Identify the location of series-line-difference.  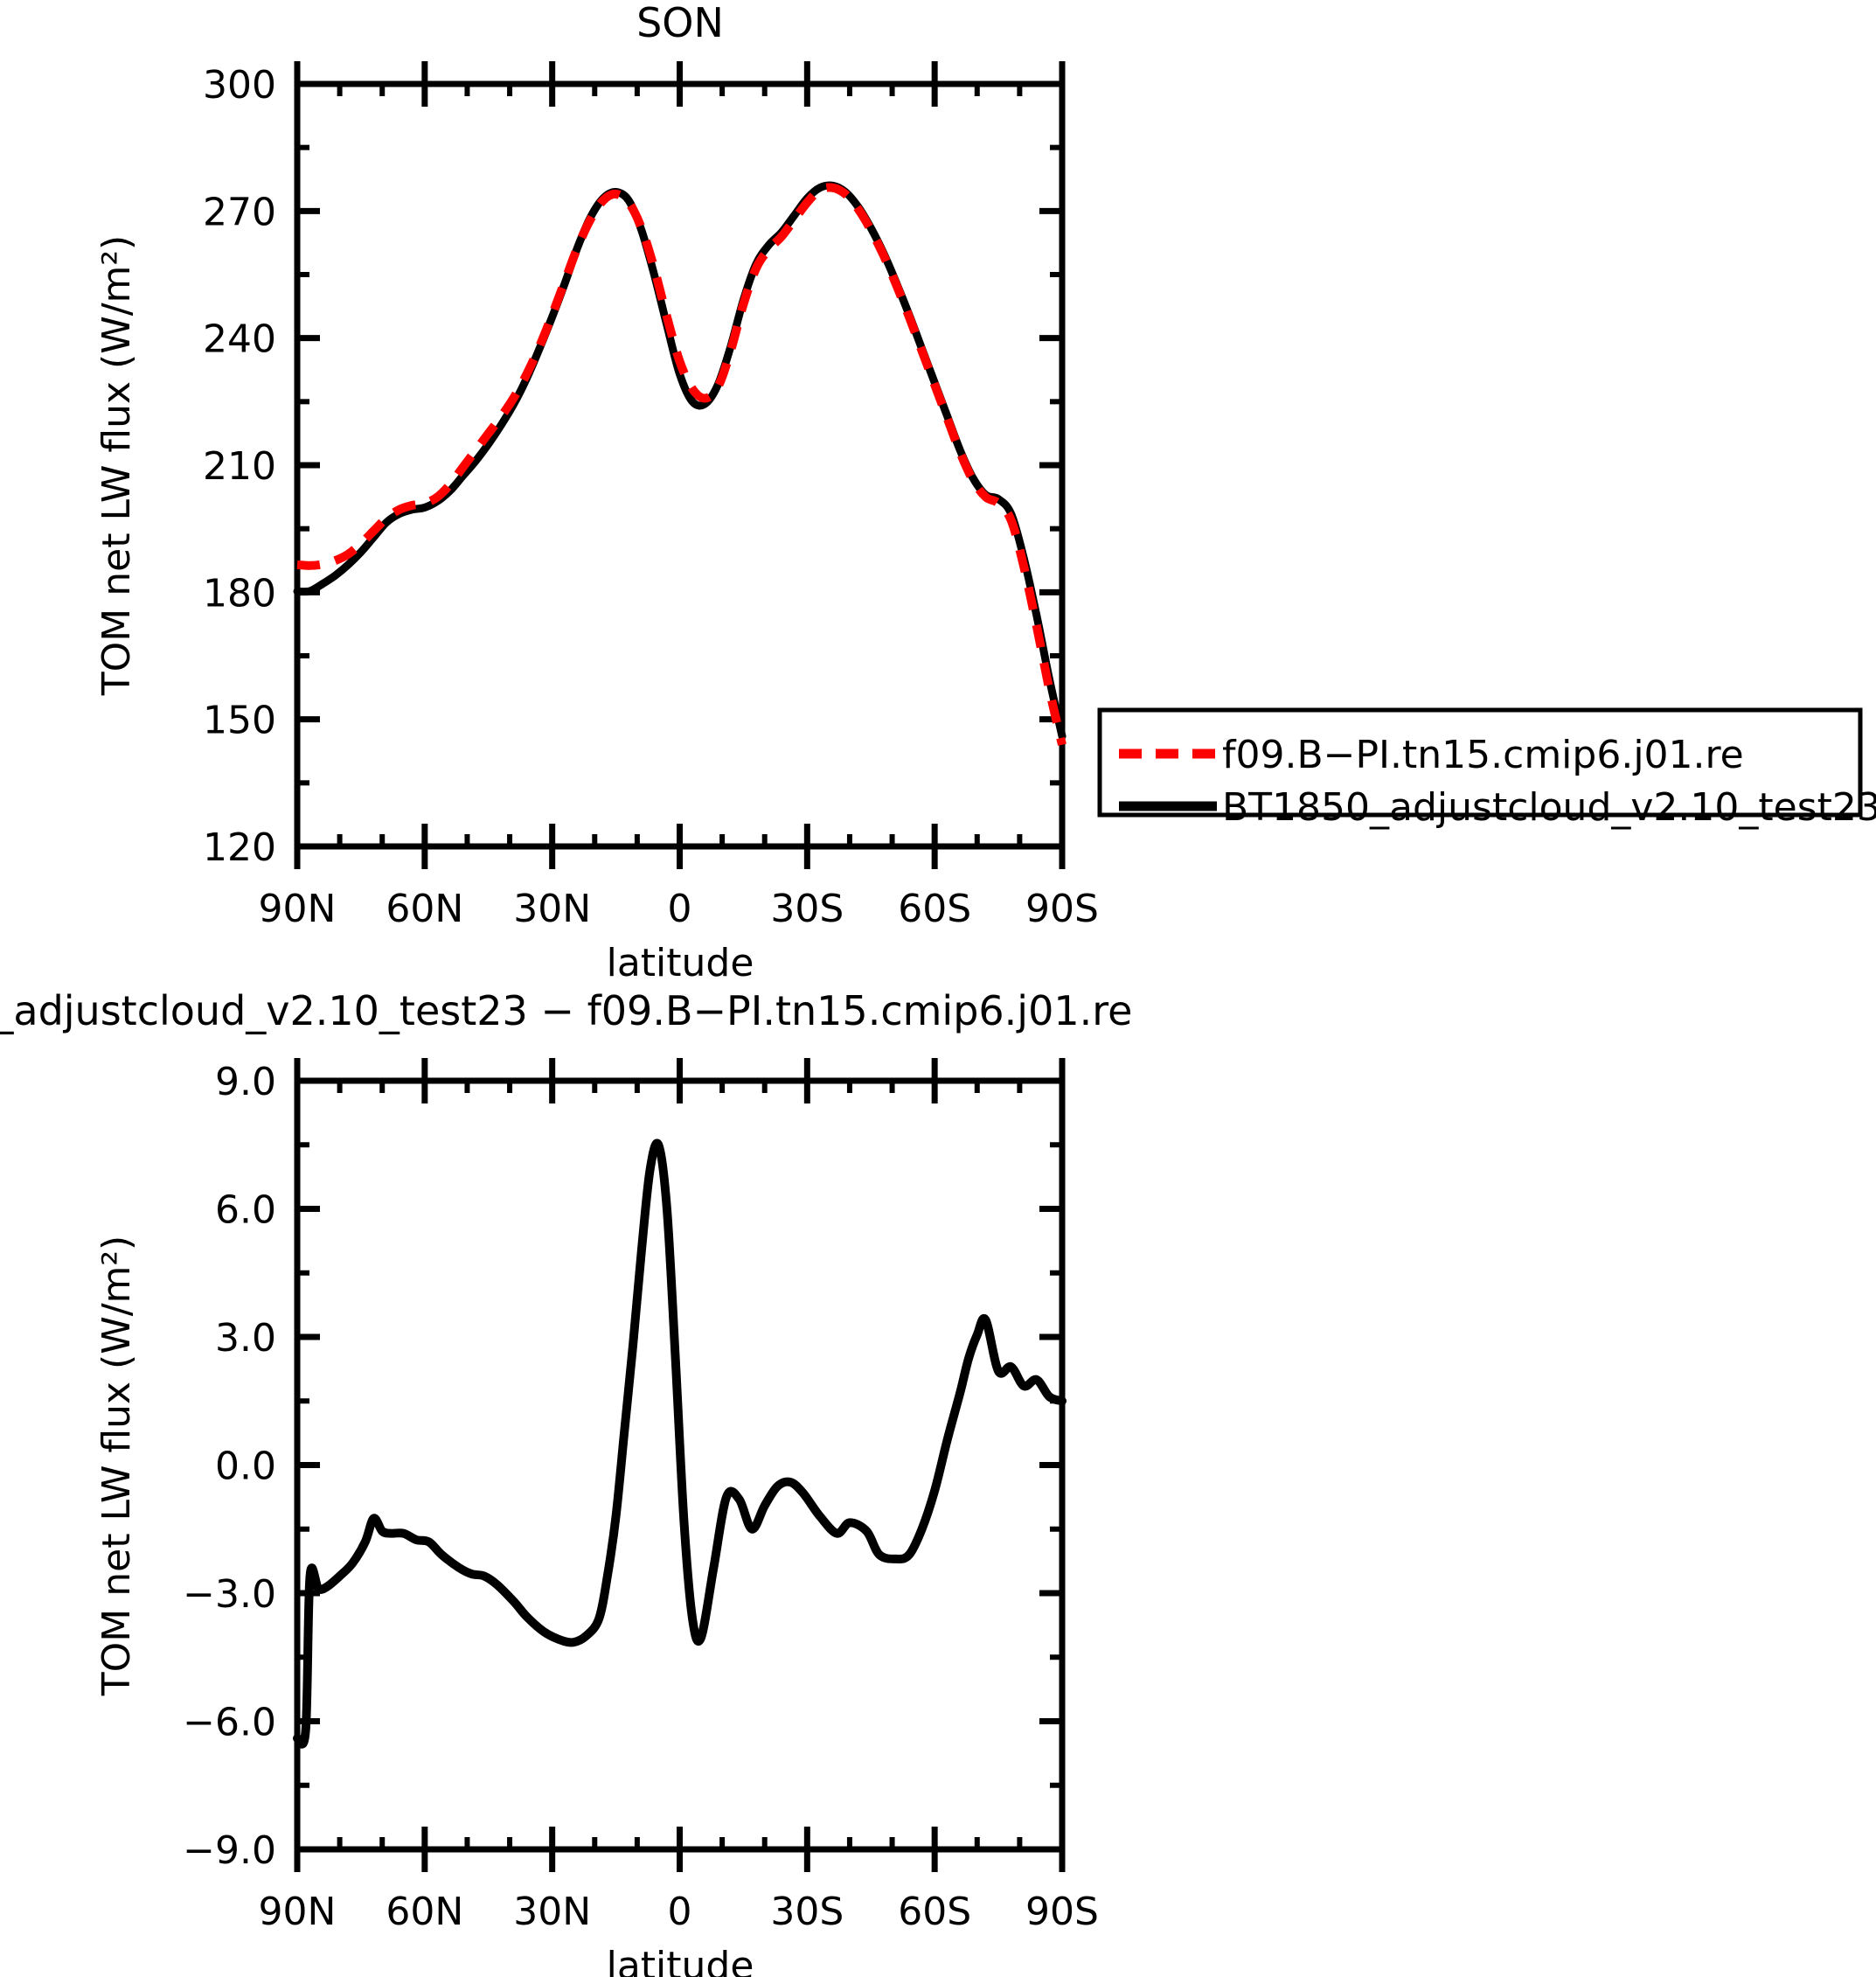
(680, 1443).